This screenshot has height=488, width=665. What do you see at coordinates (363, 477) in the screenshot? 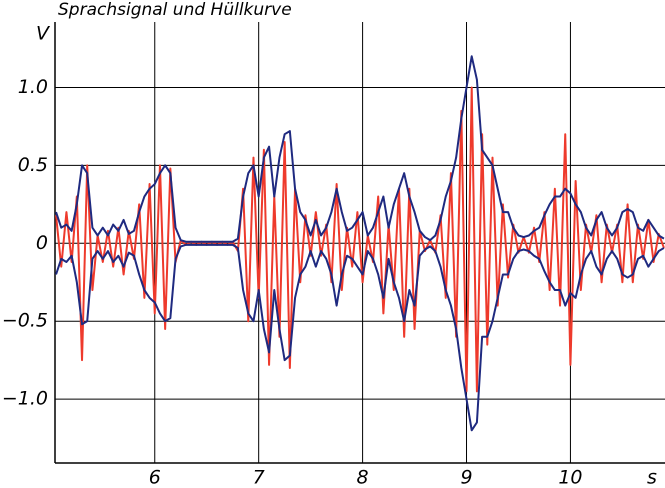
I see `x-tick-label: 8` at bounding box center [363, 477].